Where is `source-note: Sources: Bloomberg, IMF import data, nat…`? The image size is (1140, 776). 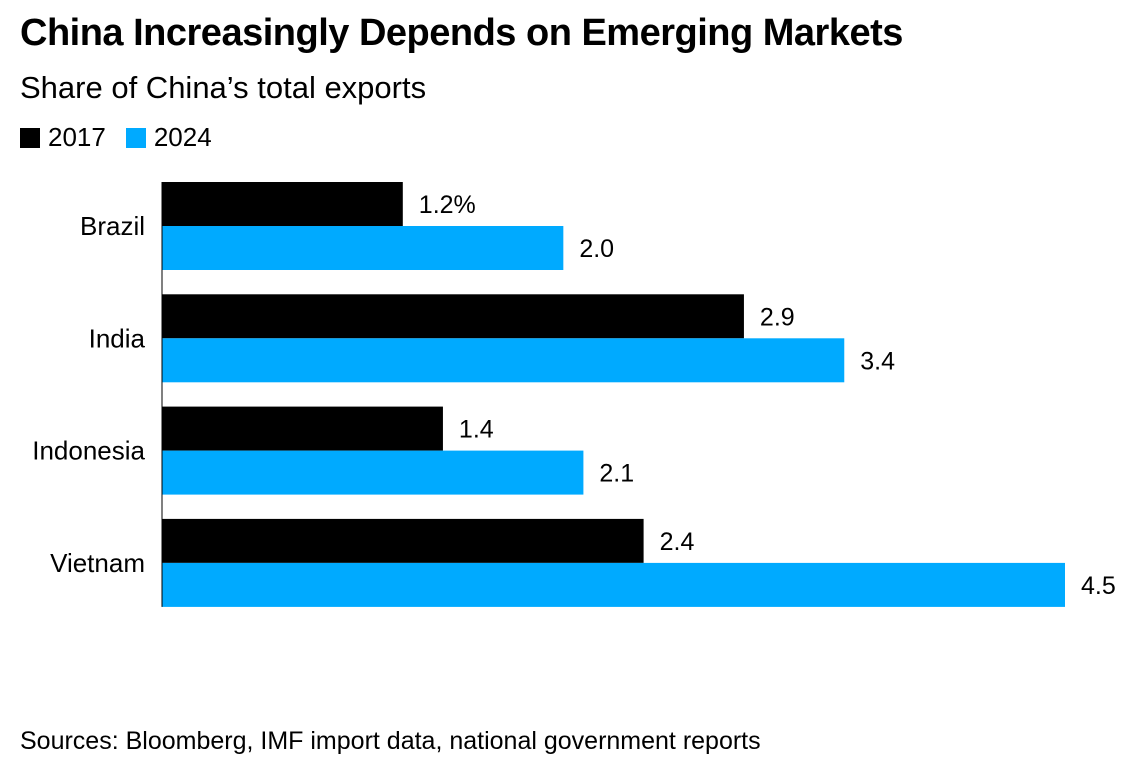 source-note: Sources: Bloomberg, IMF import data, nat… is located at coordinates (390, 741).